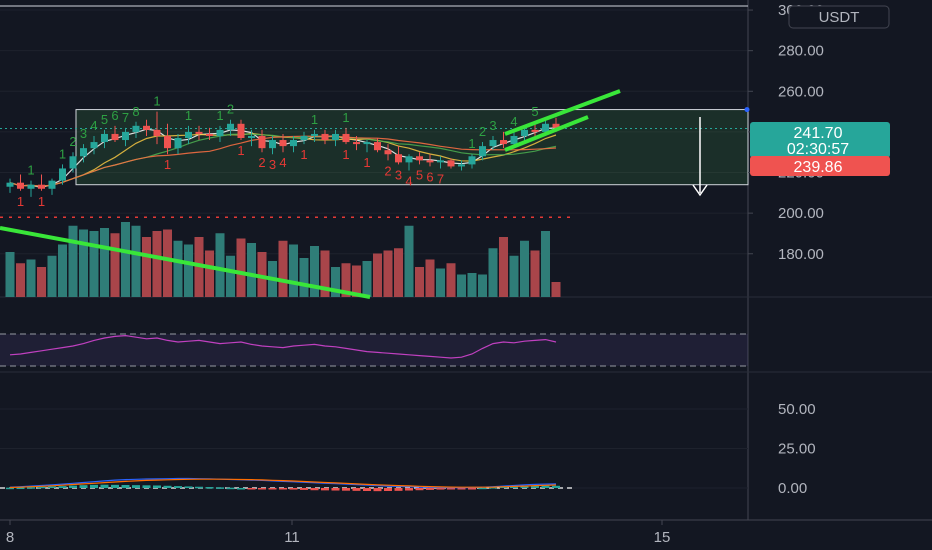 This screenshot has height=550, width=932. Describe the element at coordinates (818, 167) in the screenshot. I see `secondary-price-value: 239.86` at that location.